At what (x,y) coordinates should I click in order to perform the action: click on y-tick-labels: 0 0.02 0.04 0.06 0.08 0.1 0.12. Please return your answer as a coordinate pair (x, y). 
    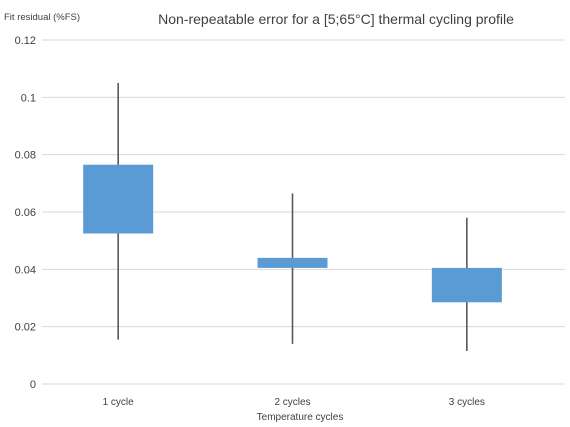
    Looking at the image, I should click on (25, 213).